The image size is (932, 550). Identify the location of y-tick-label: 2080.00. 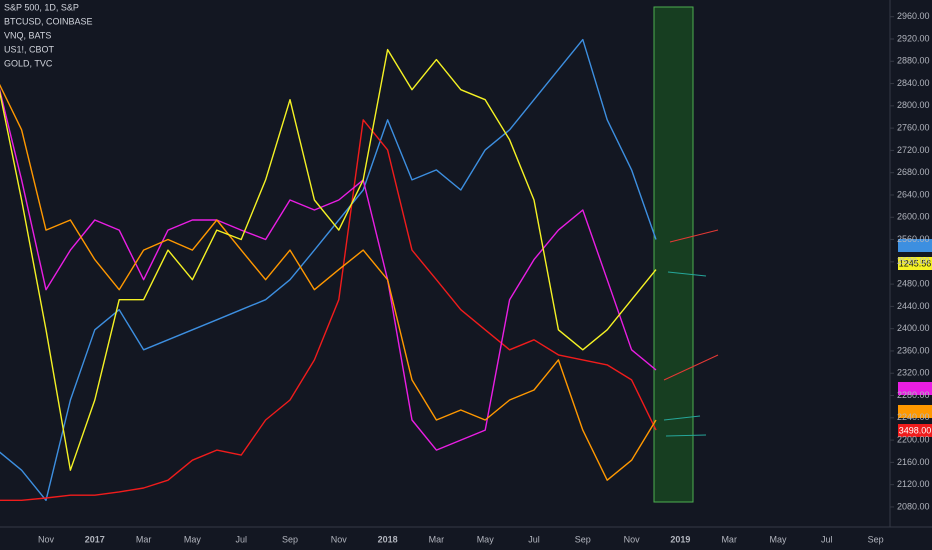
(913, 506).